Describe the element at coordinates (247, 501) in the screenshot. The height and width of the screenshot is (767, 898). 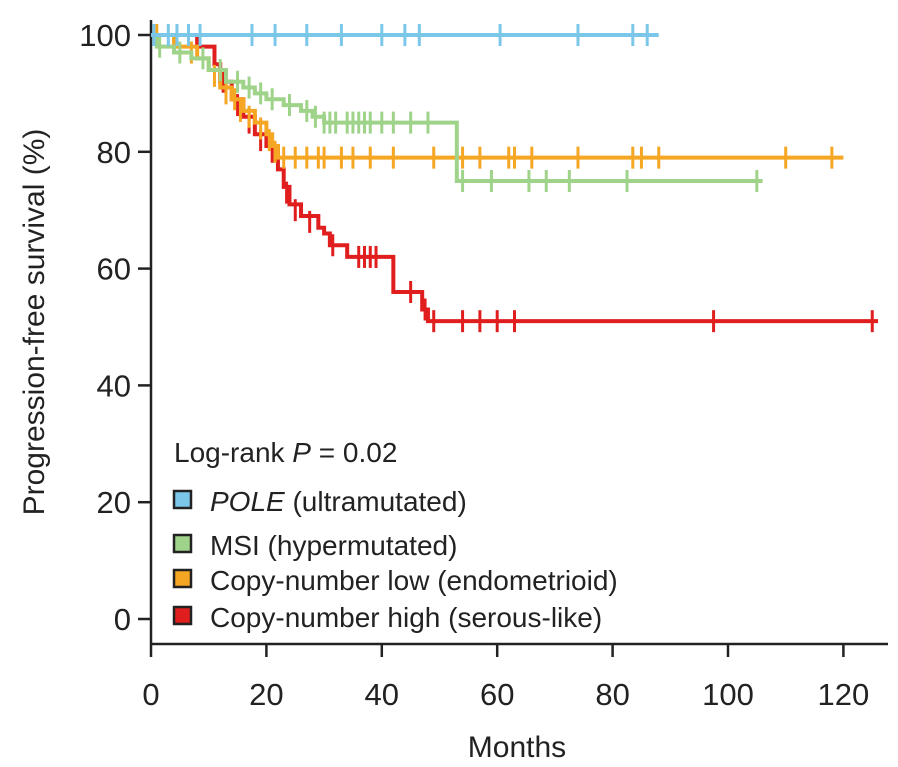
I see `legend-label-italic: POLE` at that location.